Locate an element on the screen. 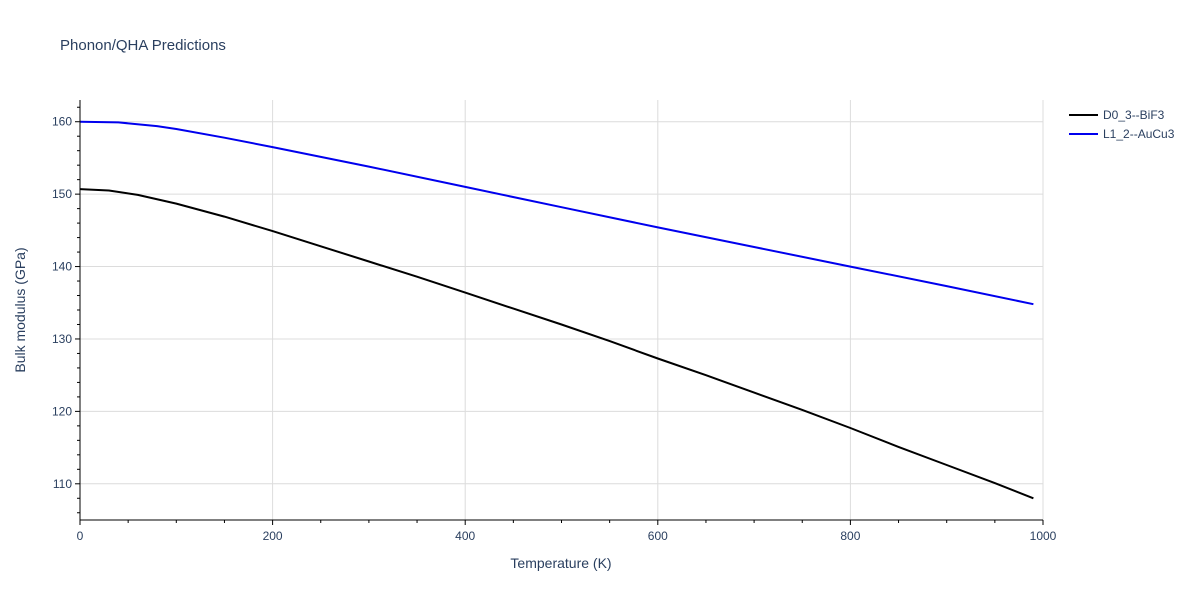  legend-label-0: D0_3--BiF3 is located at coordinates (1134, 115).